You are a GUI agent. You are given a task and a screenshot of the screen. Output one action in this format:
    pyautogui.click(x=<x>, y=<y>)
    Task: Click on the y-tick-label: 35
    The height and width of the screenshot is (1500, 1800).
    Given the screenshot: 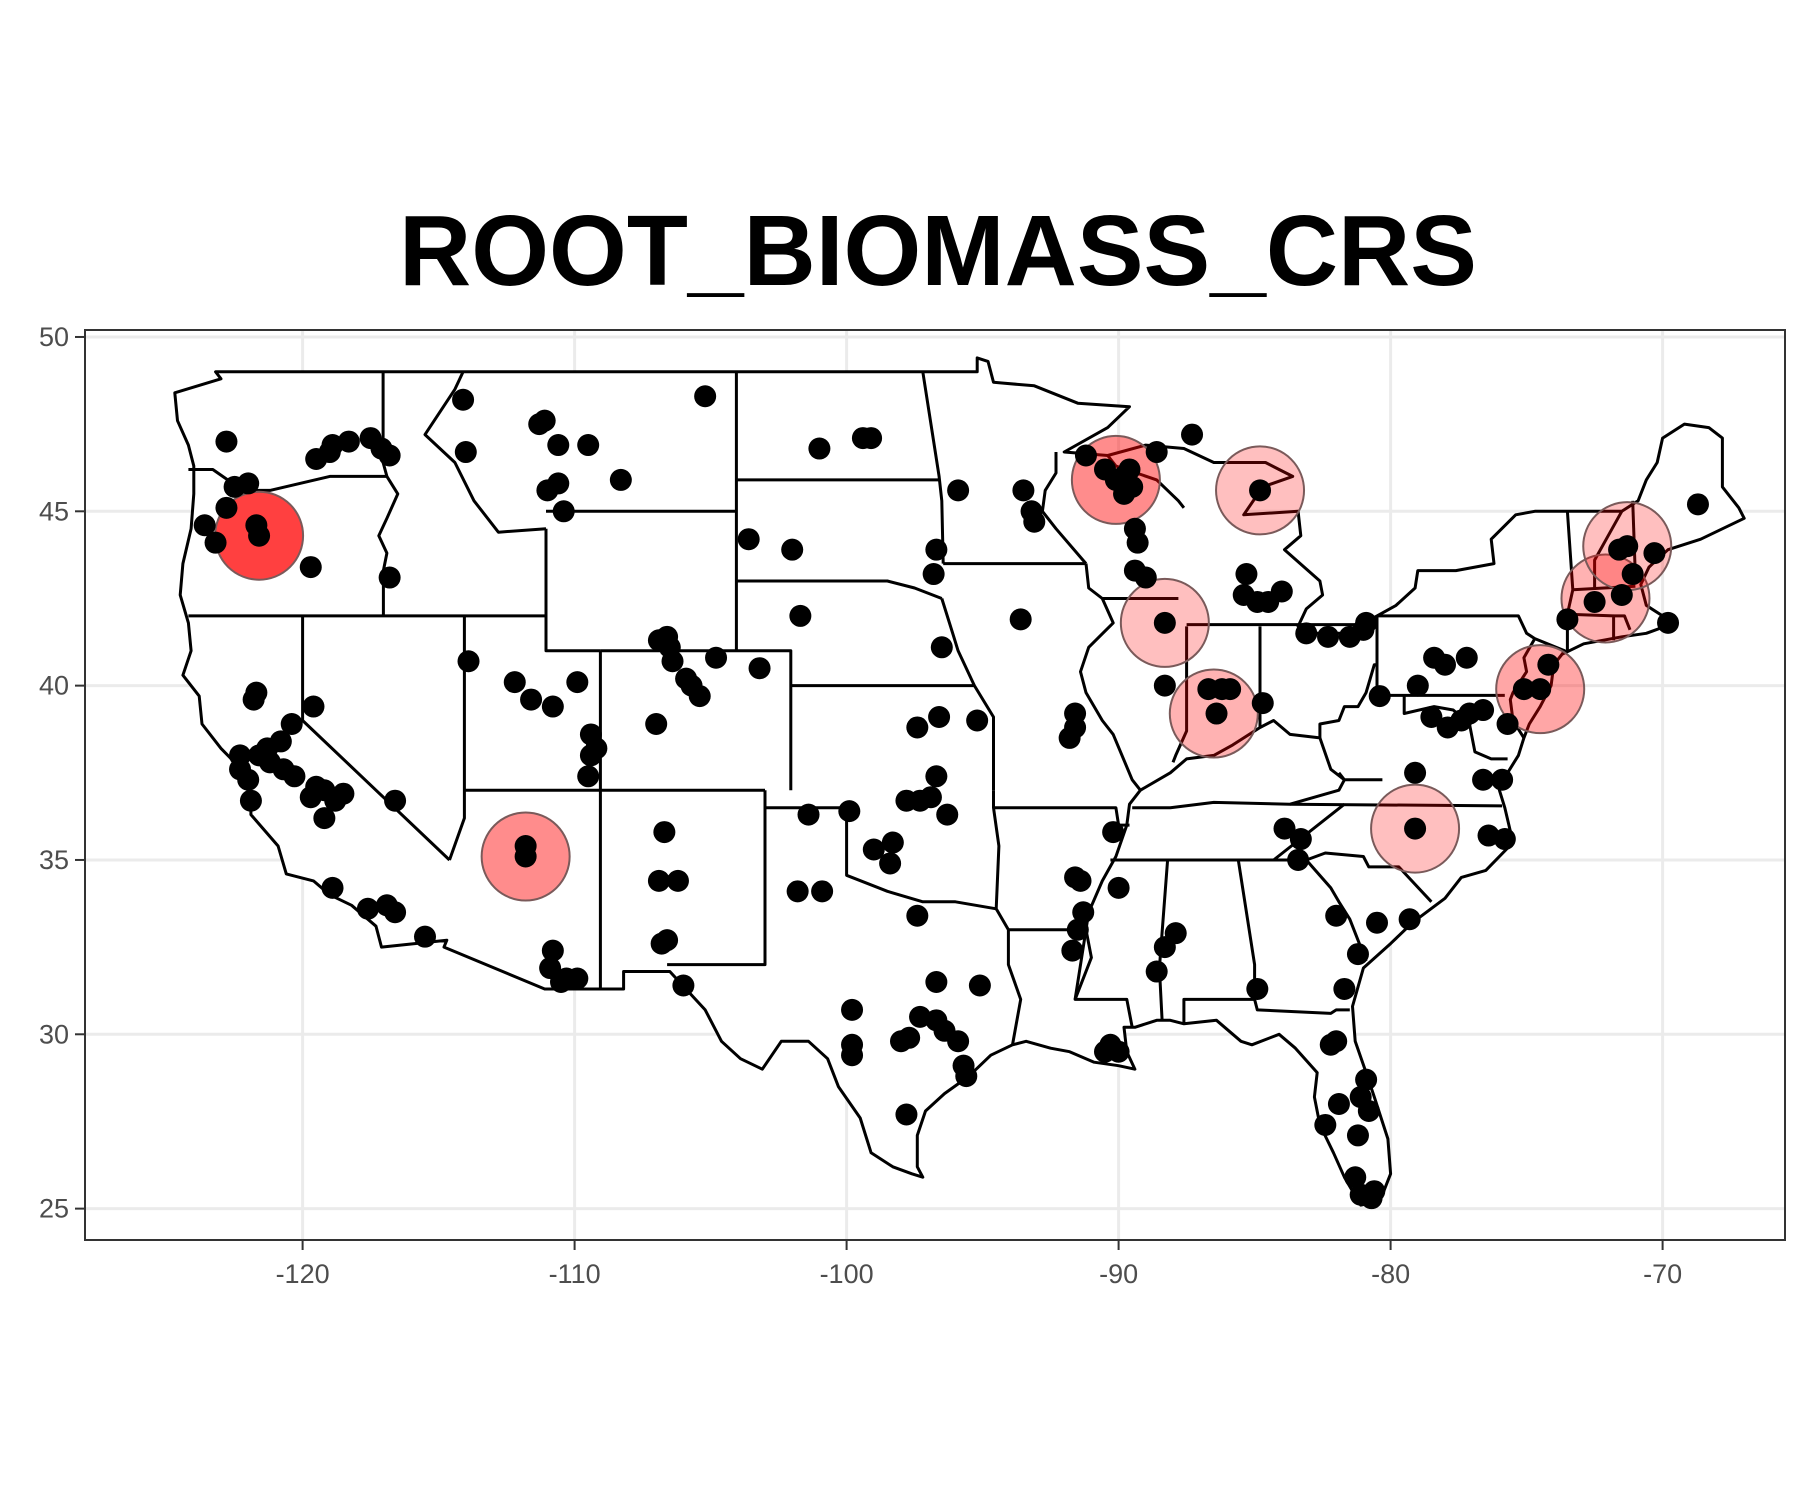 What is the action you would take?
    pyautogui.click(x=54, y=860)
    